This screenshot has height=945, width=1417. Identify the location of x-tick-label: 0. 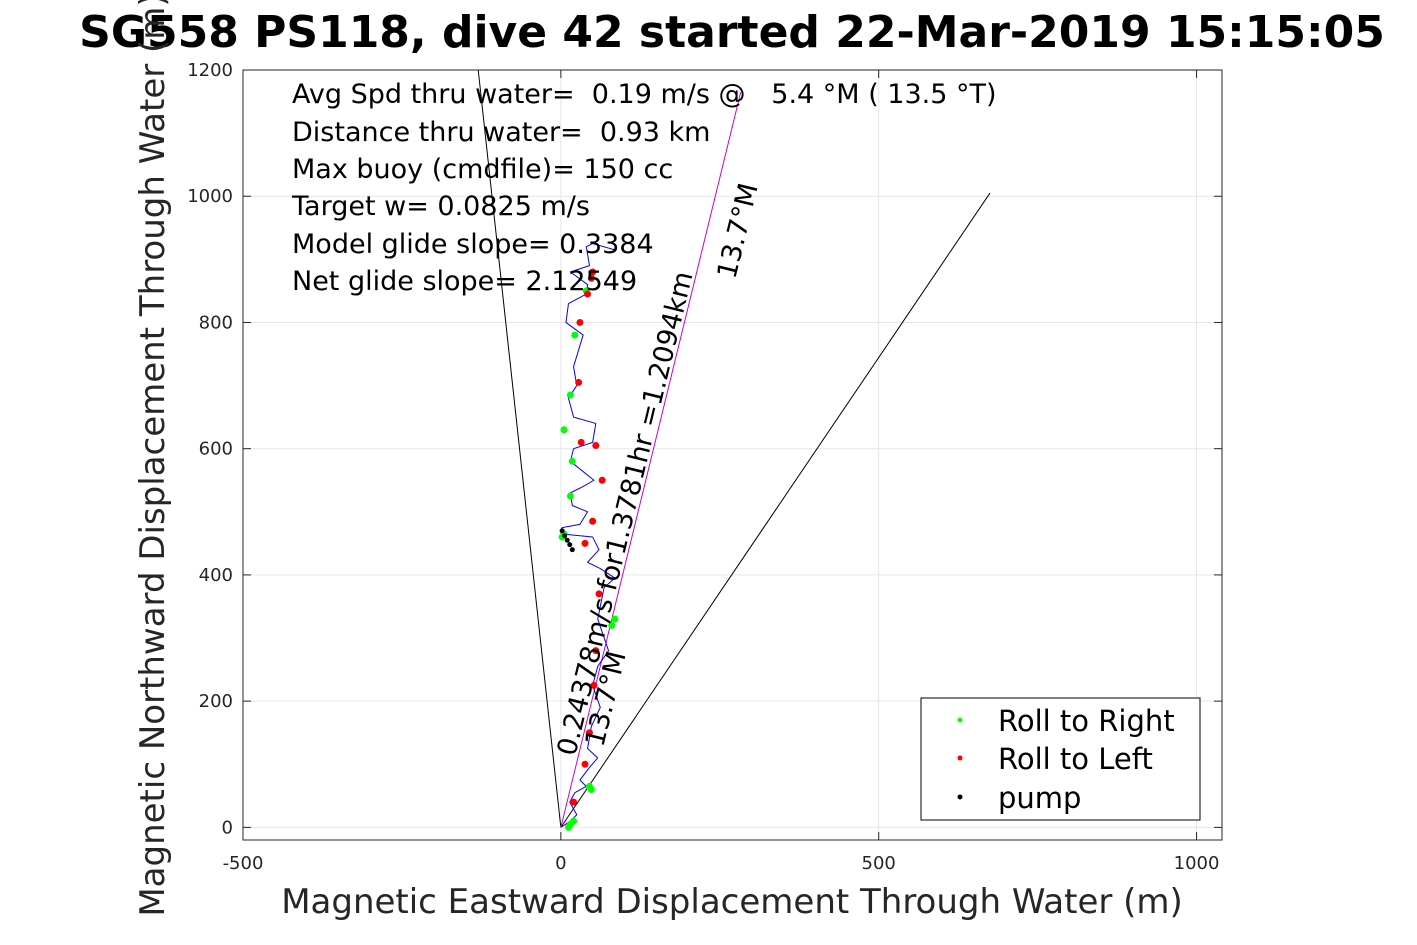
(560, 863).